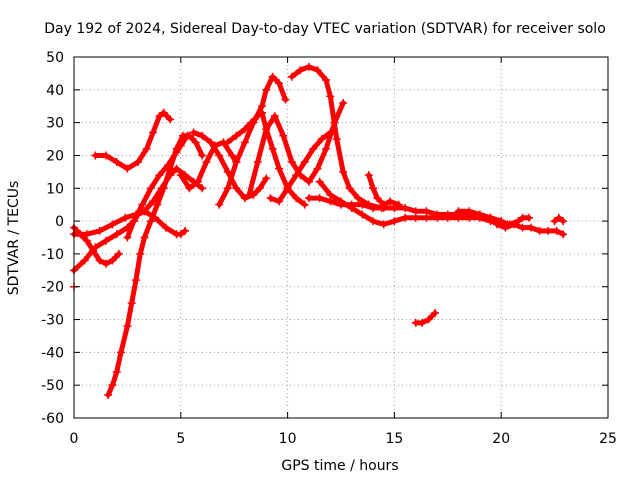 The height and width of the screenshot is (480, 640). Describe the element at coordinates (608, 439) in the screenshot. I see `x-tick-label: 25` at that location.